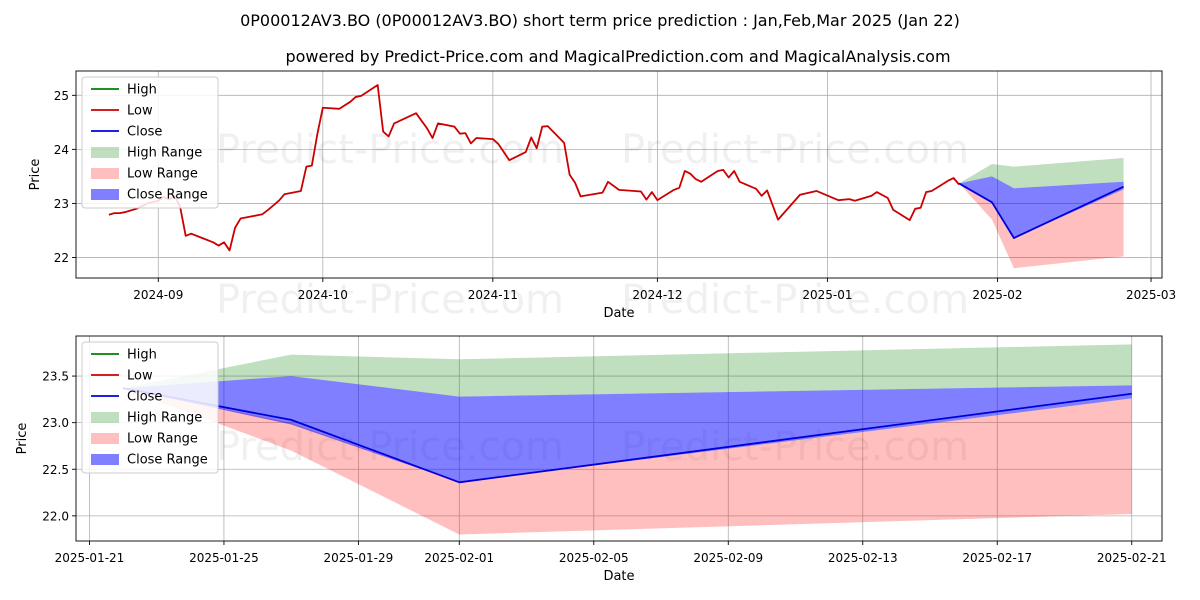 The height and width of the screenshot is (600, 1200). What do you see at coordinates (359, 558) in the screenshot?
I see `x-tick-label: 2025-01-29` at bounding box center [359, 558].